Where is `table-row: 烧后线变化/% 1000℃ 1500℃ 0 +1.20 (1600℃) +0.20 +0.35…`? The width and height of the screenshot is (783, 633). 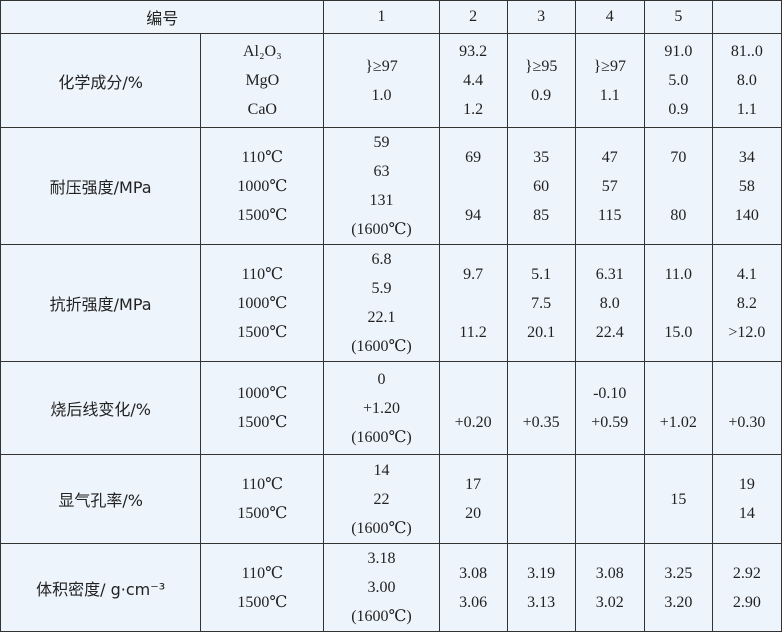 table-row: 烧后线变化/% 1000℃ 1500℃ 0 +1.20 (1600℃) +0.20 +0.35… is located at coordinates (391, 408).